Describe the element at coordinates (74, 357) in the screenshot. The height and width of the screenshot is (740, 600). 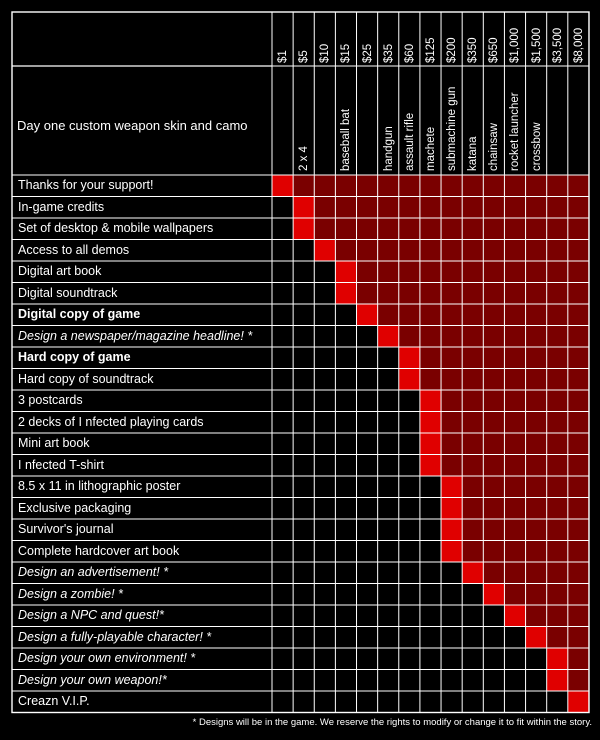
I see `reward-label: Hard copy of game` at that location.